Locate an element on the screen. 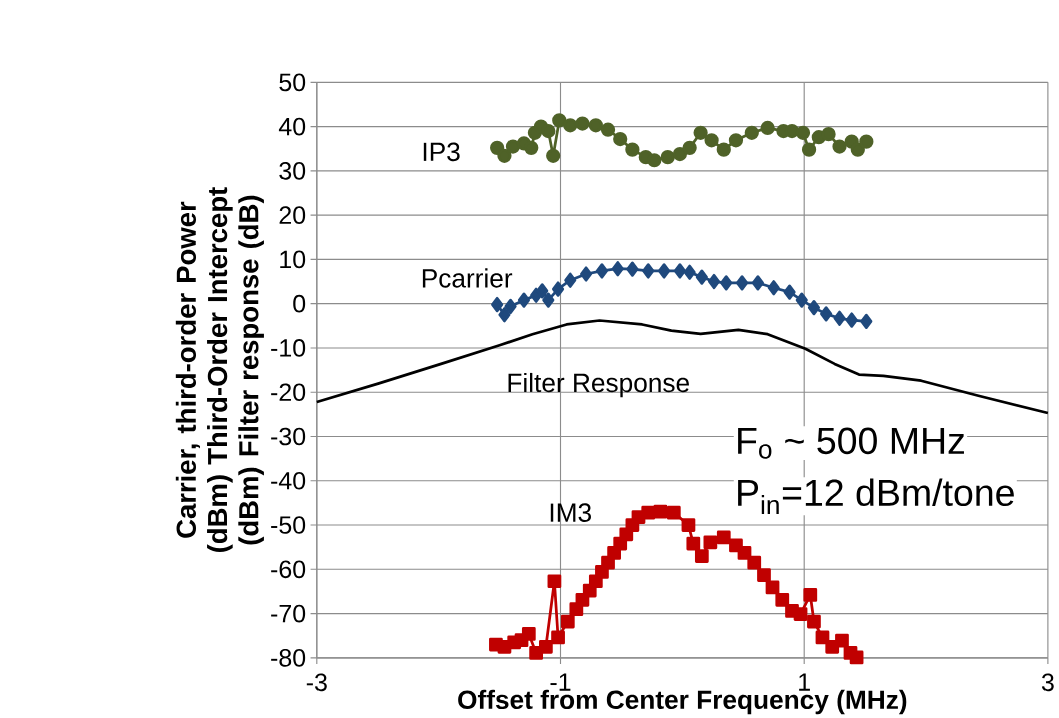 Image resolution: width=1059 pixels, height=718 pixels. y-tick-label: -50 is located at coordinates (288, 524).